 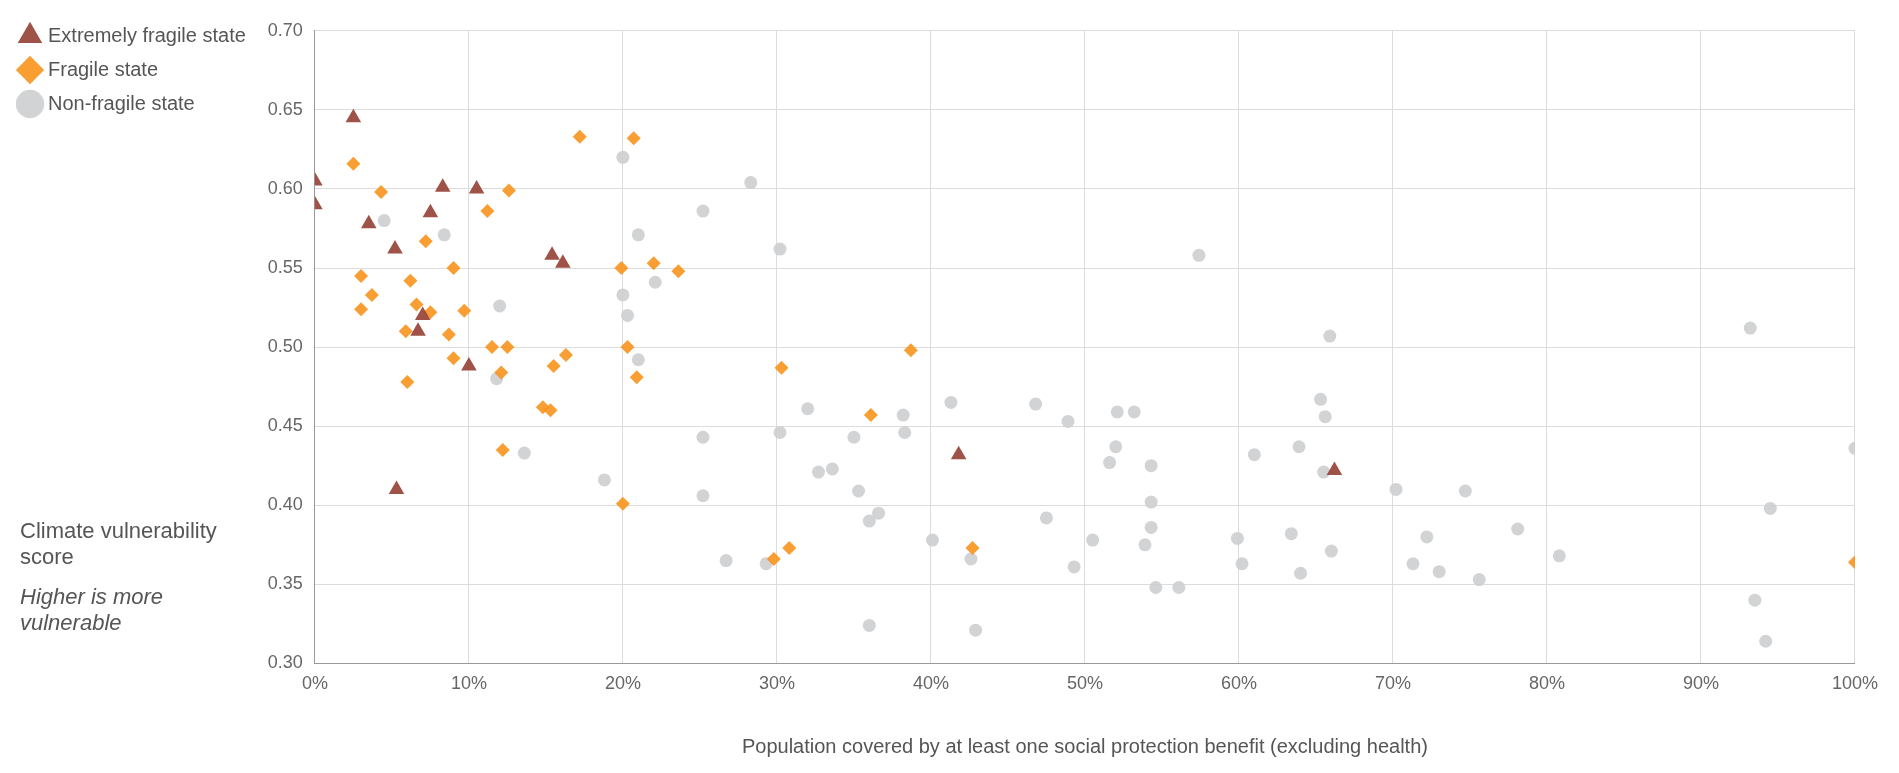 What do you see at coordinates (285, 266) in the screenshot?
I see `y-tick-label: 0.55` at bounding box center [285, 266].